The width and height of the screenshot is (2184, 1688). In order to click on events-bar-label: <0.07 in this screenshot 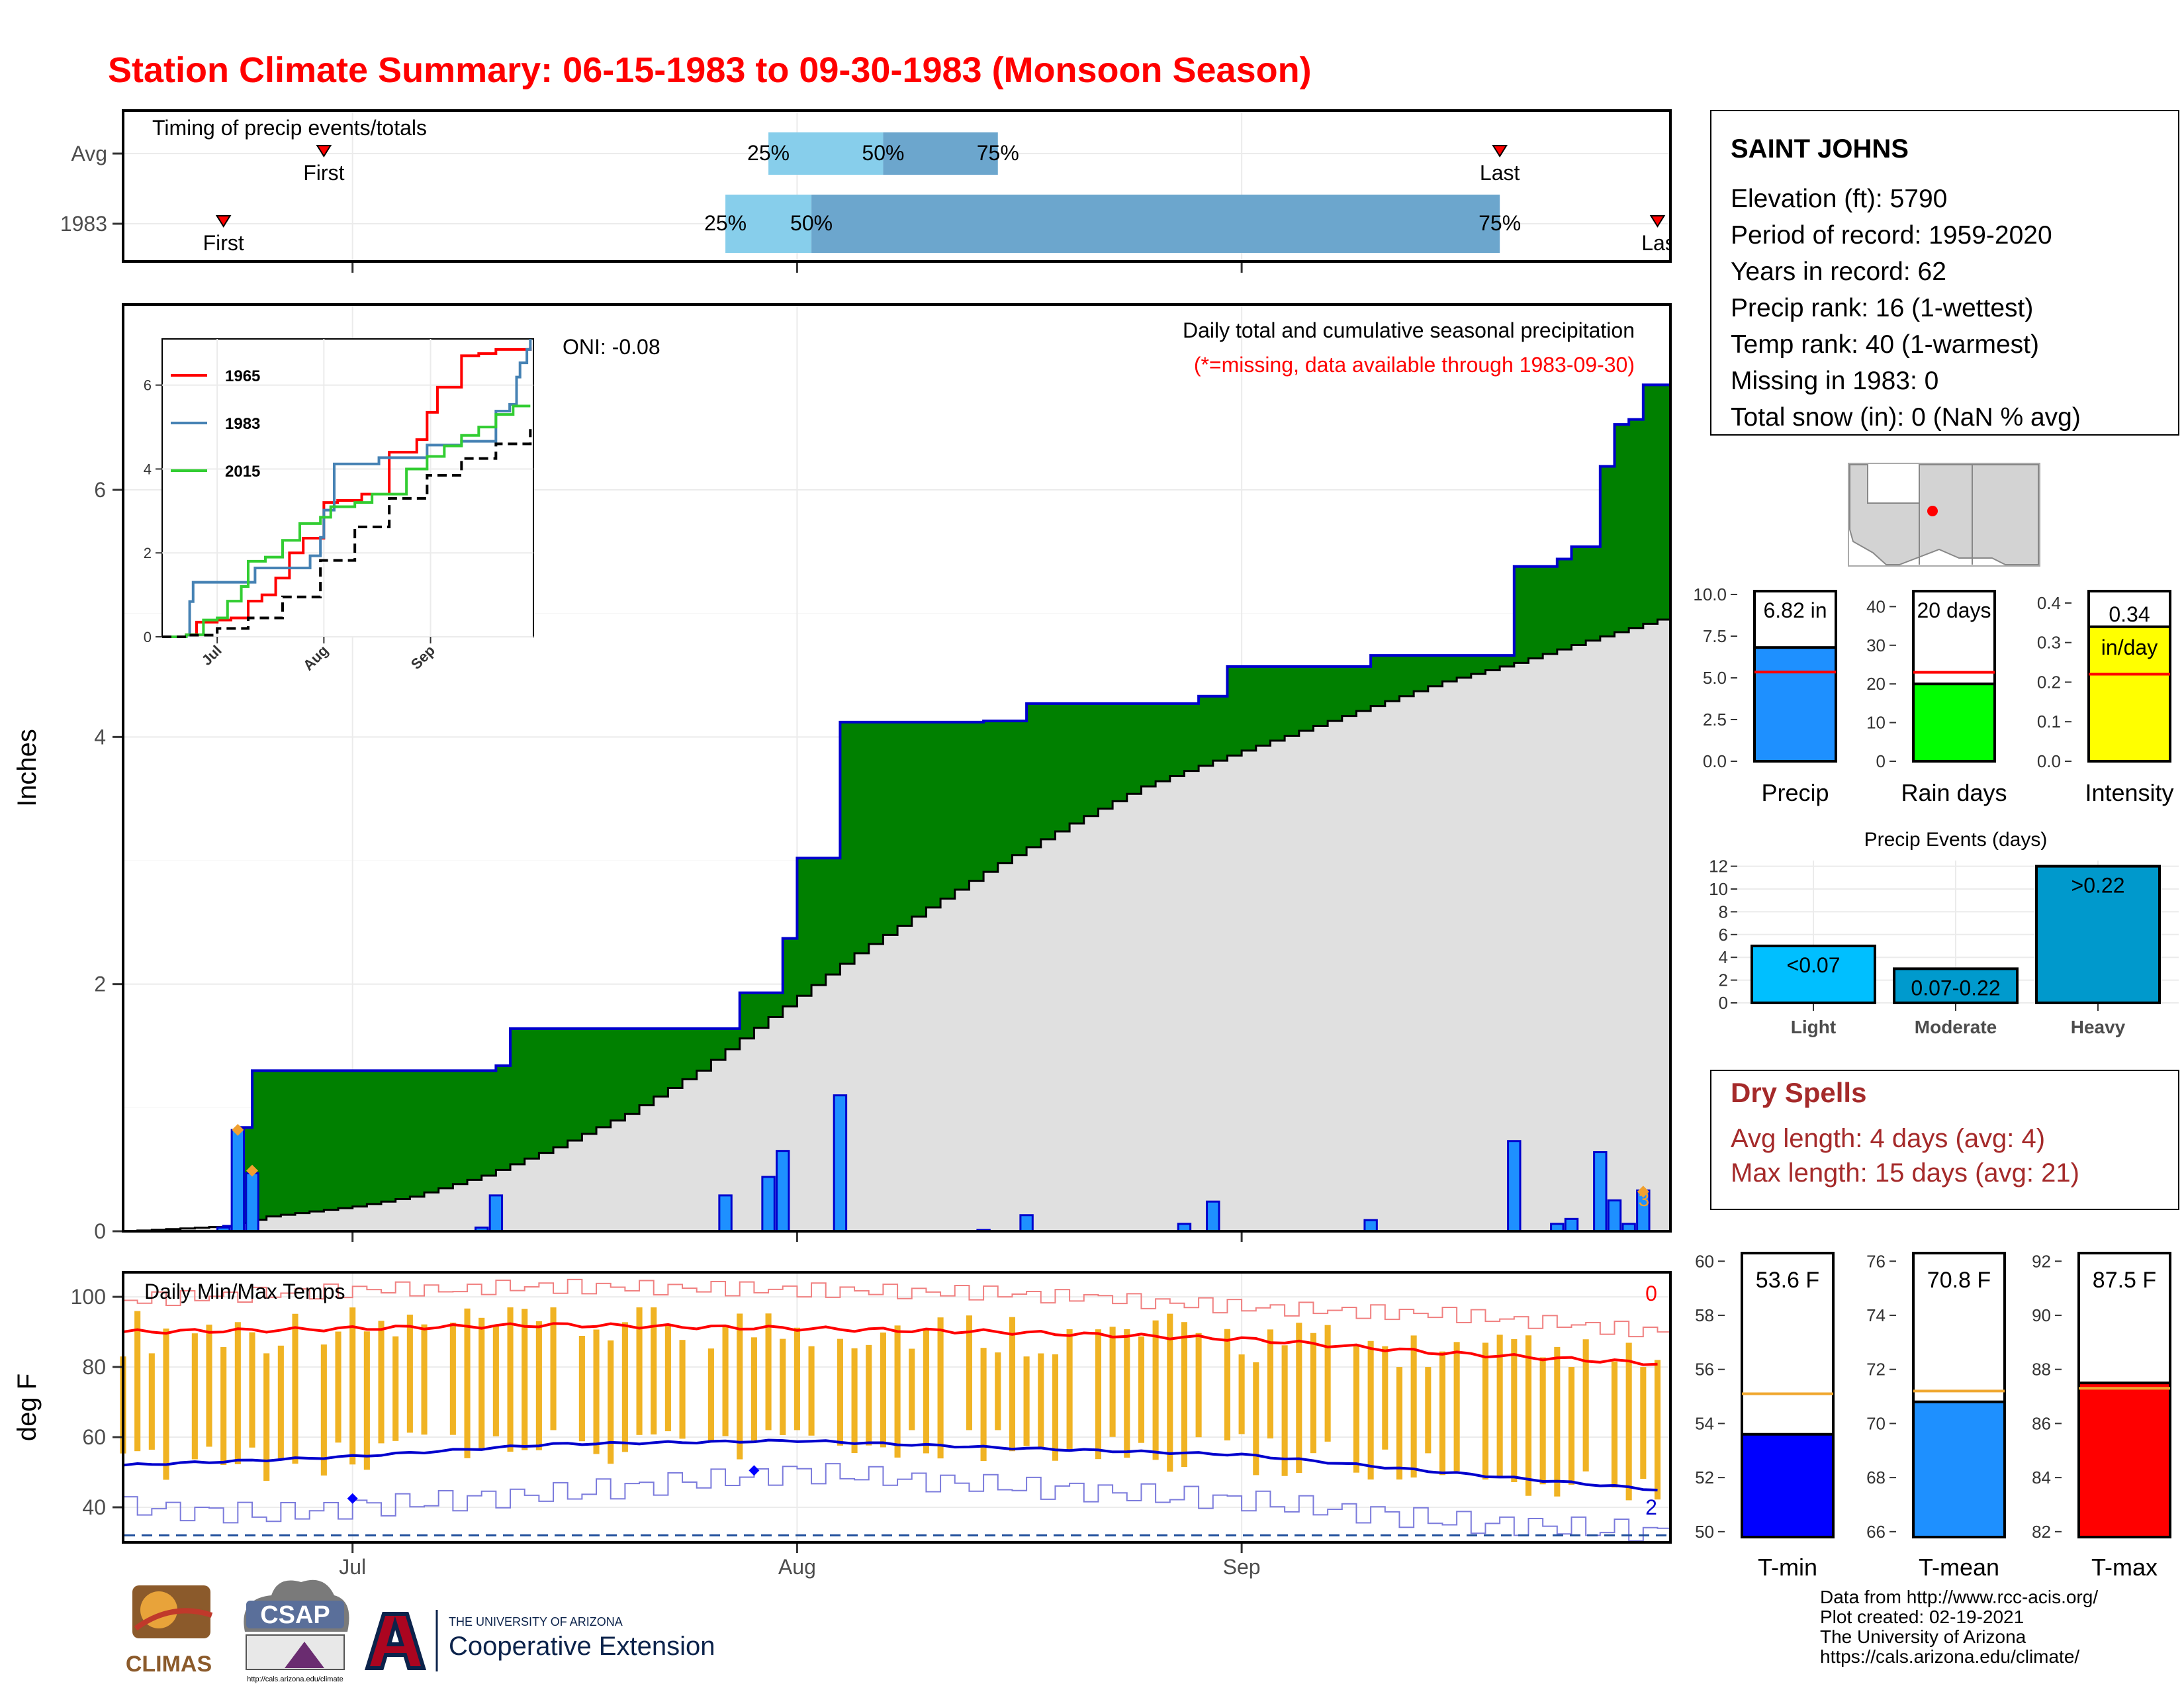, I will do `click(1814, 965)`.